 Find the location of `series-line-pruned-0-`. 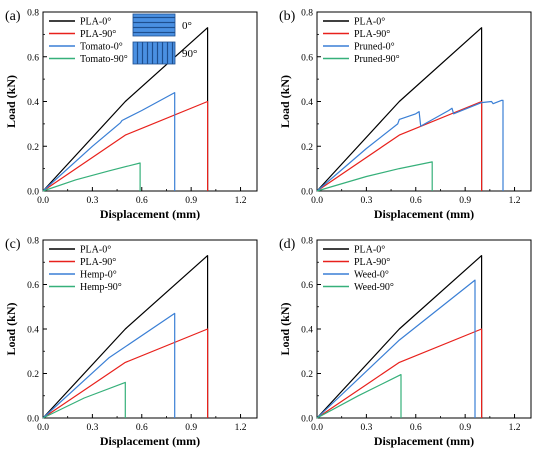

series-line-pruned-0- is located at coordinates (410, 145).